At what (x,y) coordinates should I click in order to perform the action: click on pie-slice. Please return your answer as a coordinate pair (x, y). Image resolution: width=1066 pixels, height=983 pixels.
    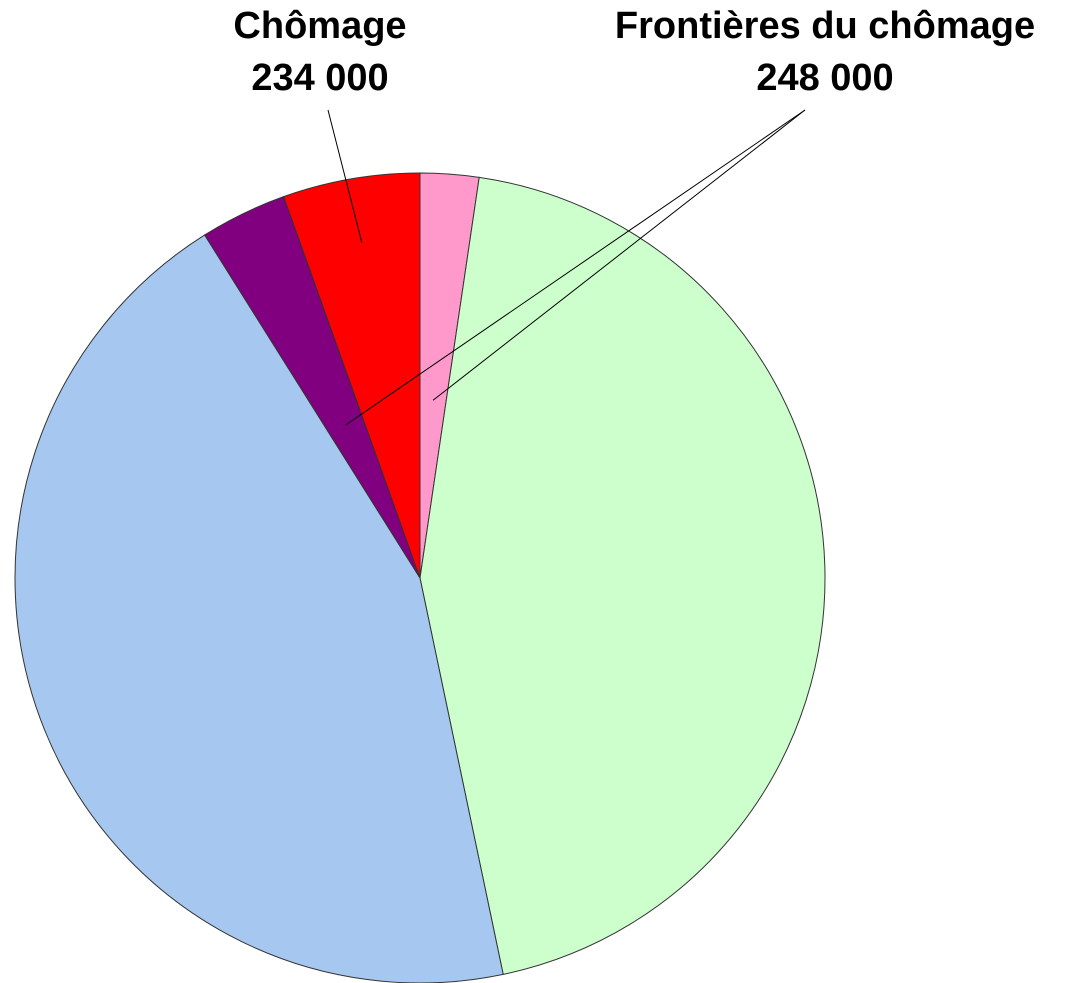
    Looking at the image, I should click on (352, 375).